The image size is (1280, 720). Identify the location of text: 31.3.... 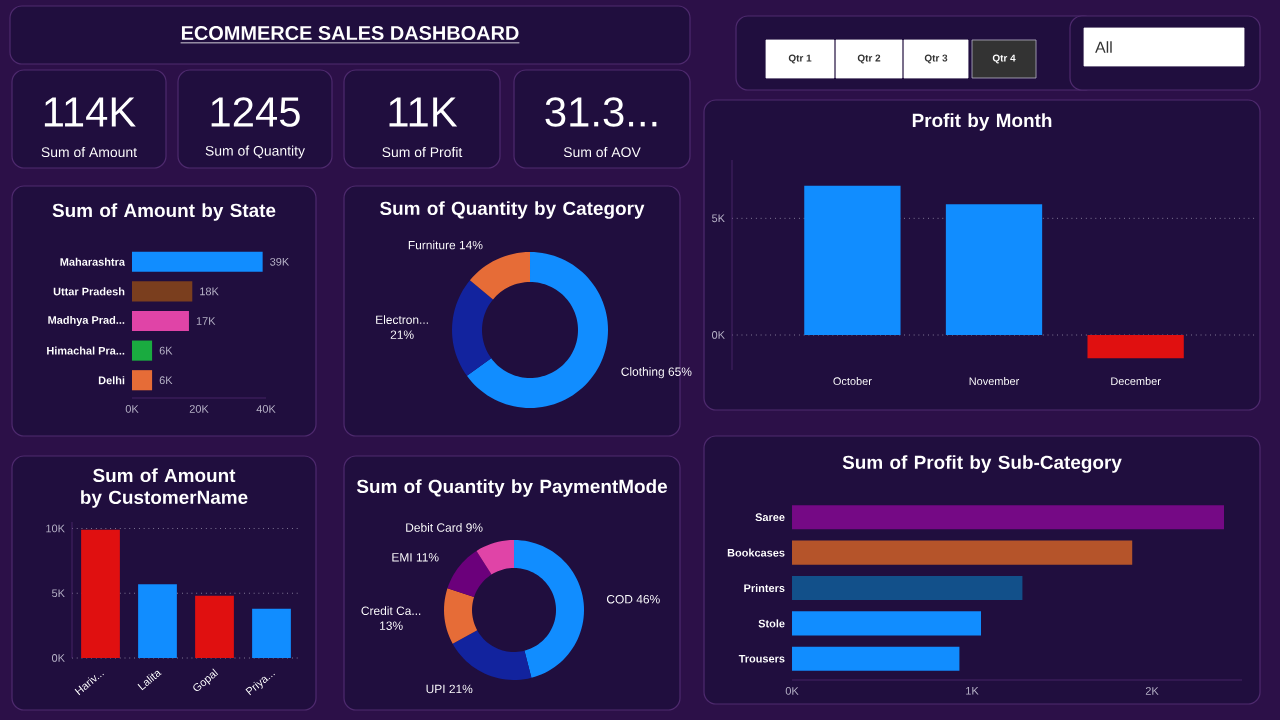
(601, 112).